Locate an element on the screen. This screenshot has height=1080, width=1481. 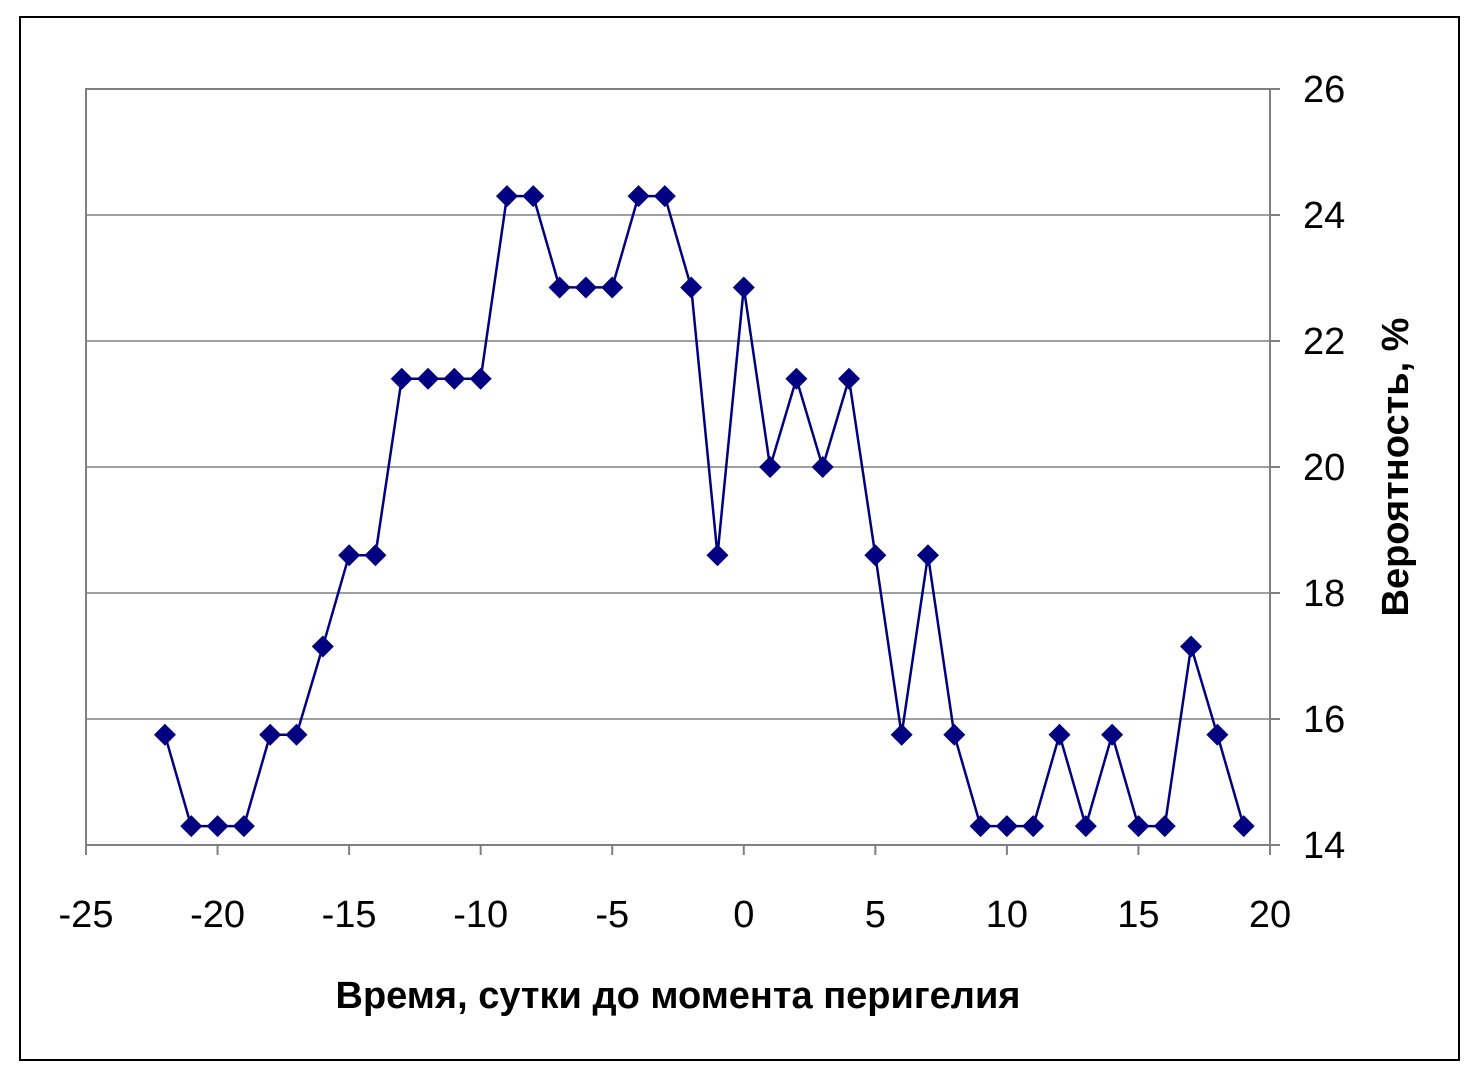
x-tick-label-8: 15 is located at coordinates (1138, 915).